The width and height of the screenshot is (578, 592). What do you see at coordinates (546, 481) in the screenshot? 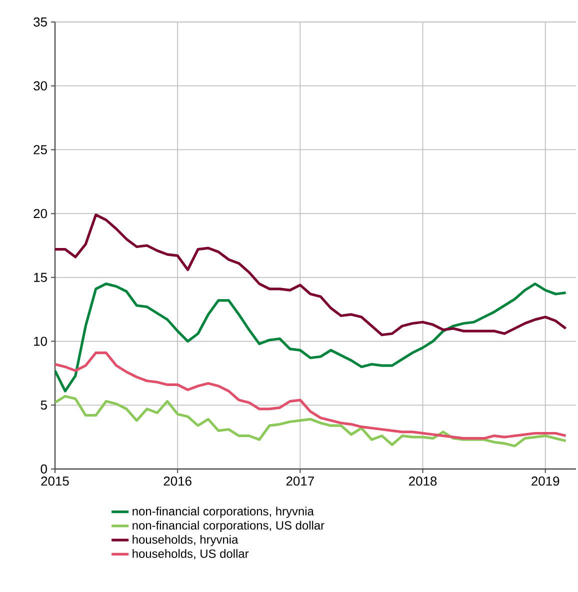
I see `x-tick-label: 2019` at bounding box center [546, 481].